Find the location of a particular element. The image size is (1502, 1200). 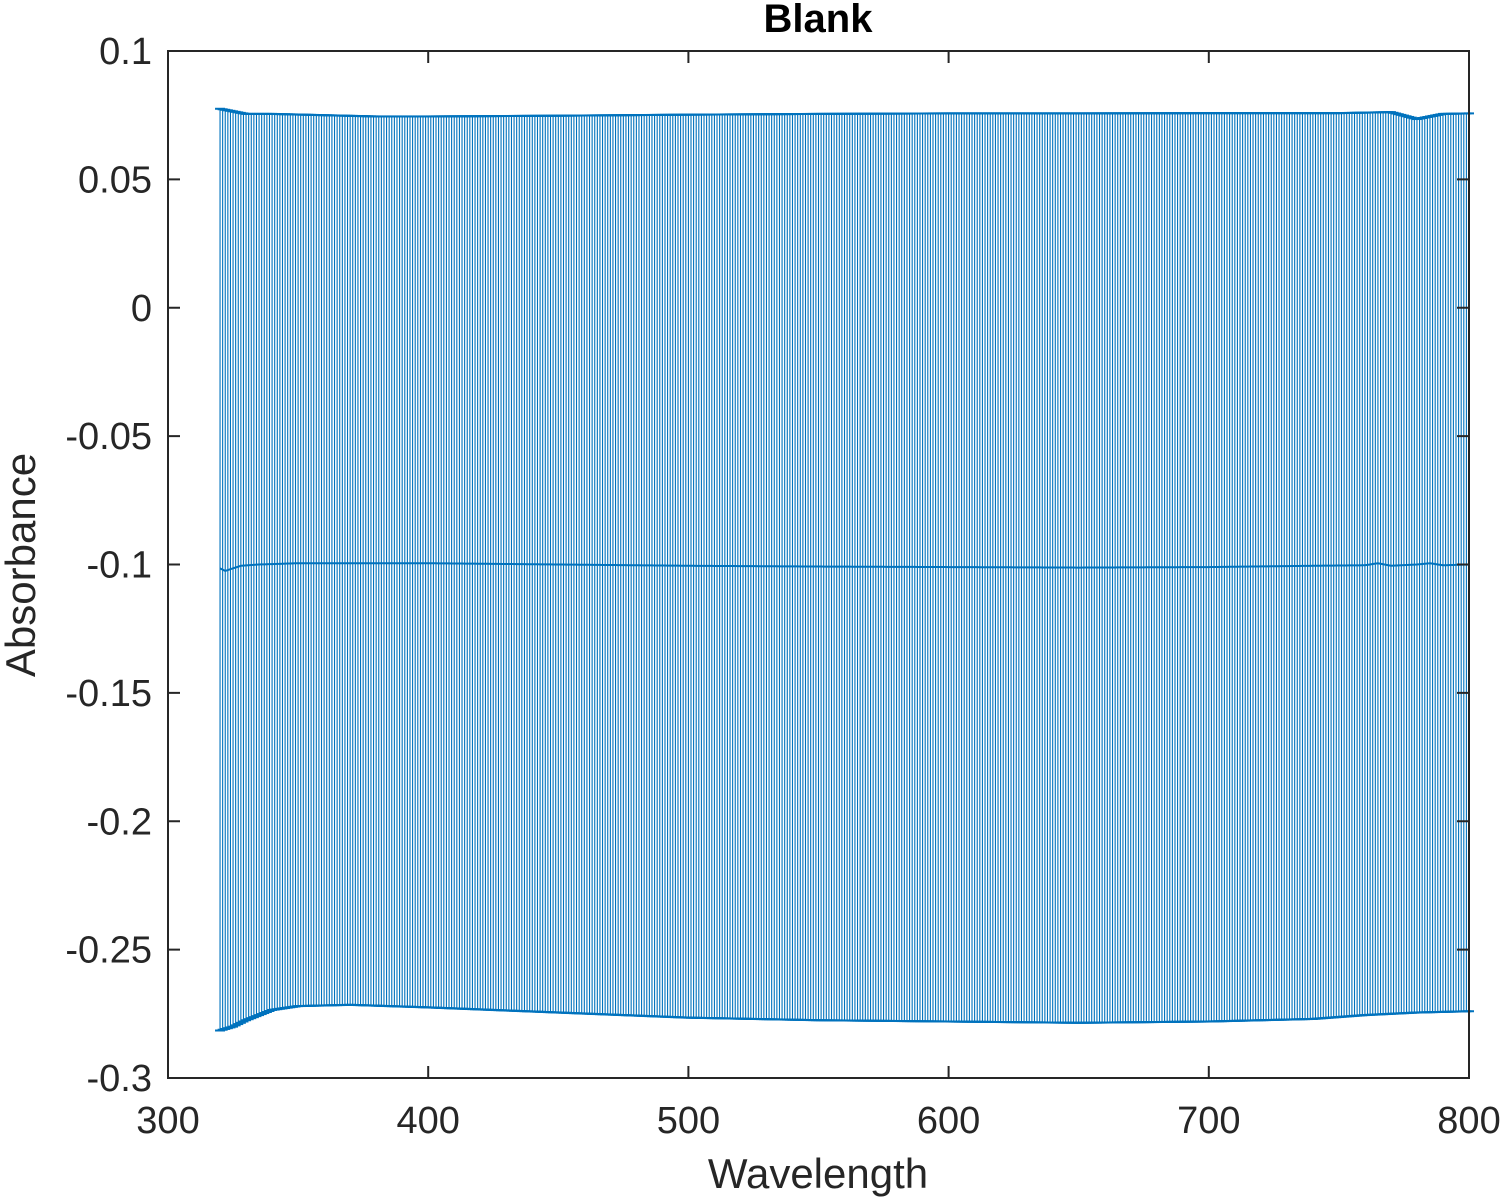

y-tick-label: 0.1 is located at coordinates (125, 52).